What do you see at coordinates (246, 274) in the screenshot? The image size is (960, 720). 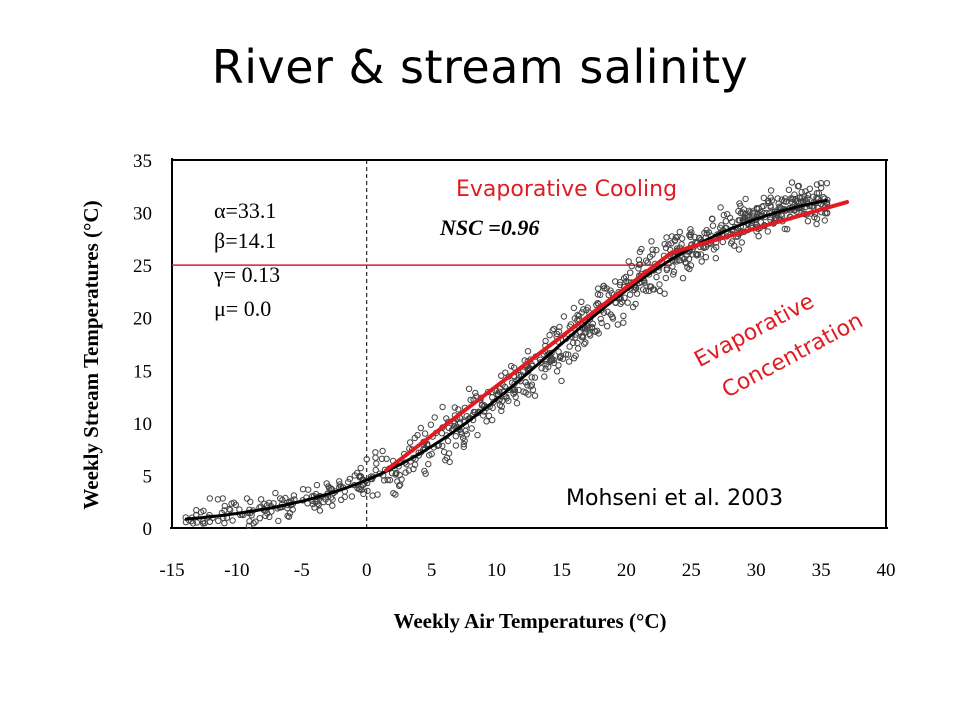 I see `param-gamma: γ= 0.13` at bounding box center [246, 274].